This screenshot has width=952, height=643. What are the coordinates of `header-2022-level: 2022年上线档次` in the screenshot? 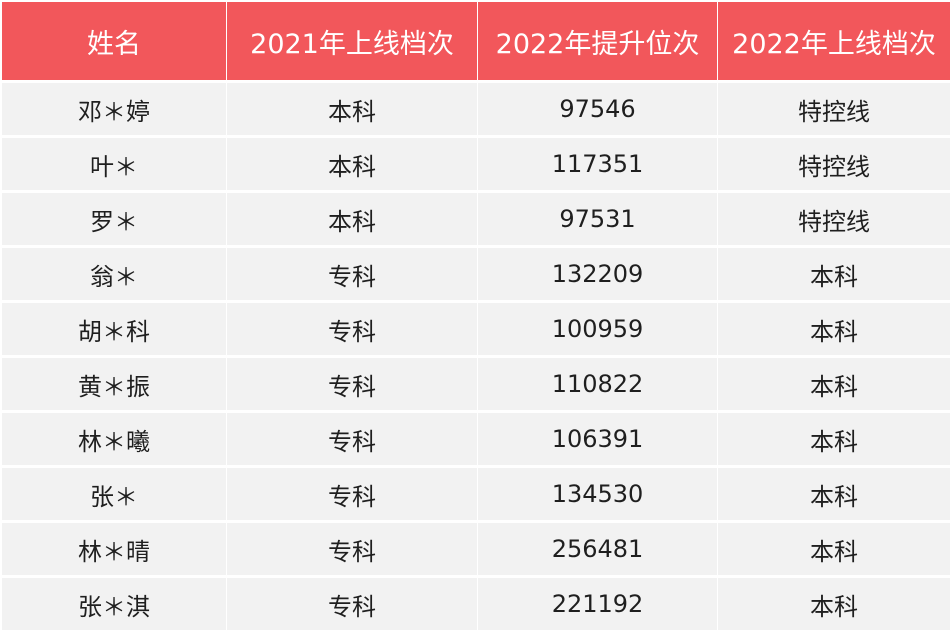 It's located at (834, 41).